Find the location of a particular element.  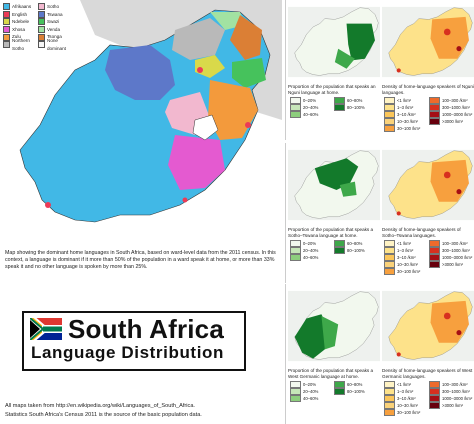

density-map is located at coordinates (428, 326).